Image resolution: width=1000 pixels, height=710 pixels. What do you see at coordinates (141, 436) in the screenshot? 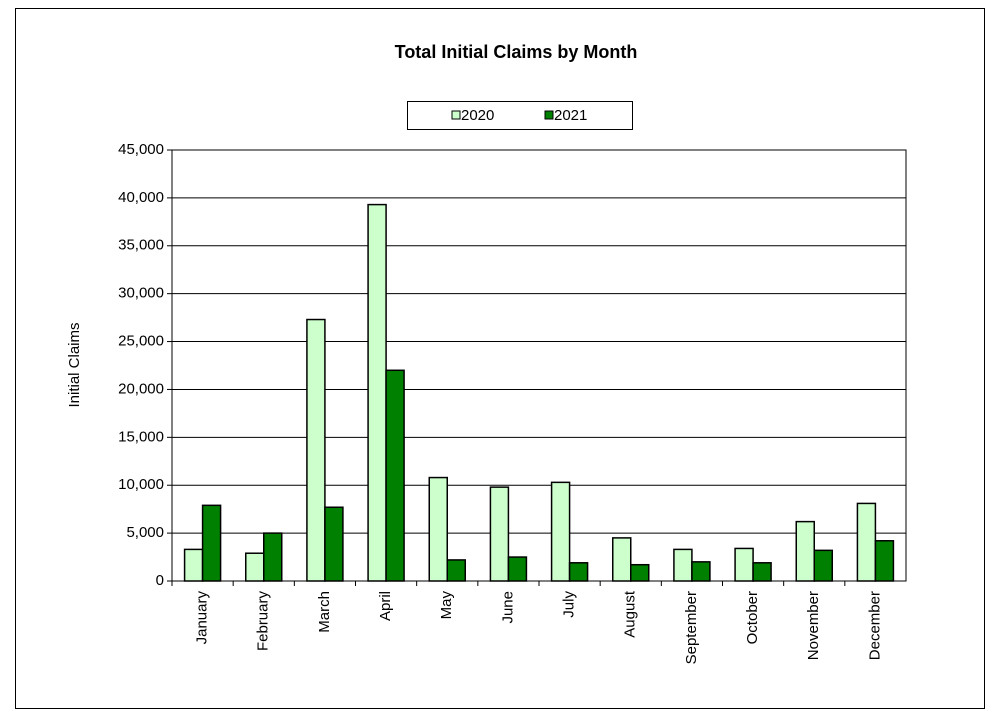
I see `y-tick-label: 15,000` at bounding box center [141, 436].